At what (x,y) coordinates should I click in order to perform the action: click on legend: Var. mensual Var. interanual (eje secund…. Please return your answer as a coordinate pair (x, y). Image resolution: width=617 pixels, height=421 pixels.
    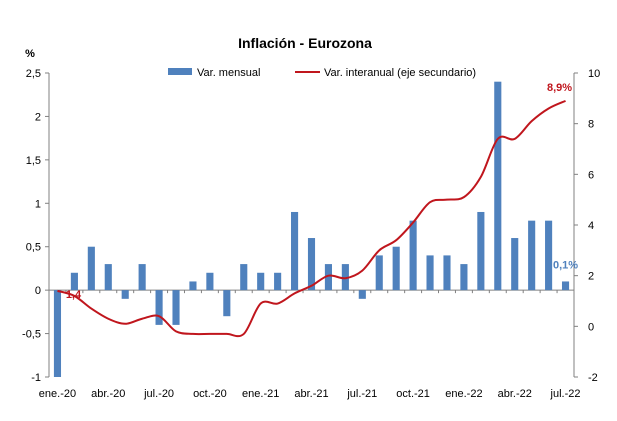
    Looking at the image, I should click on (322, 73).